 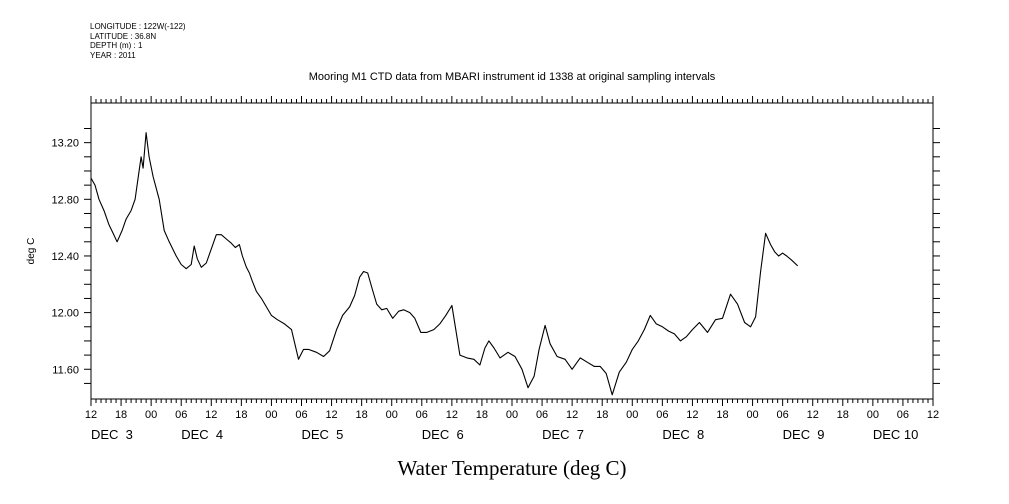 I want to click on y-axis-label: deg C, so click(x=31, y=251).